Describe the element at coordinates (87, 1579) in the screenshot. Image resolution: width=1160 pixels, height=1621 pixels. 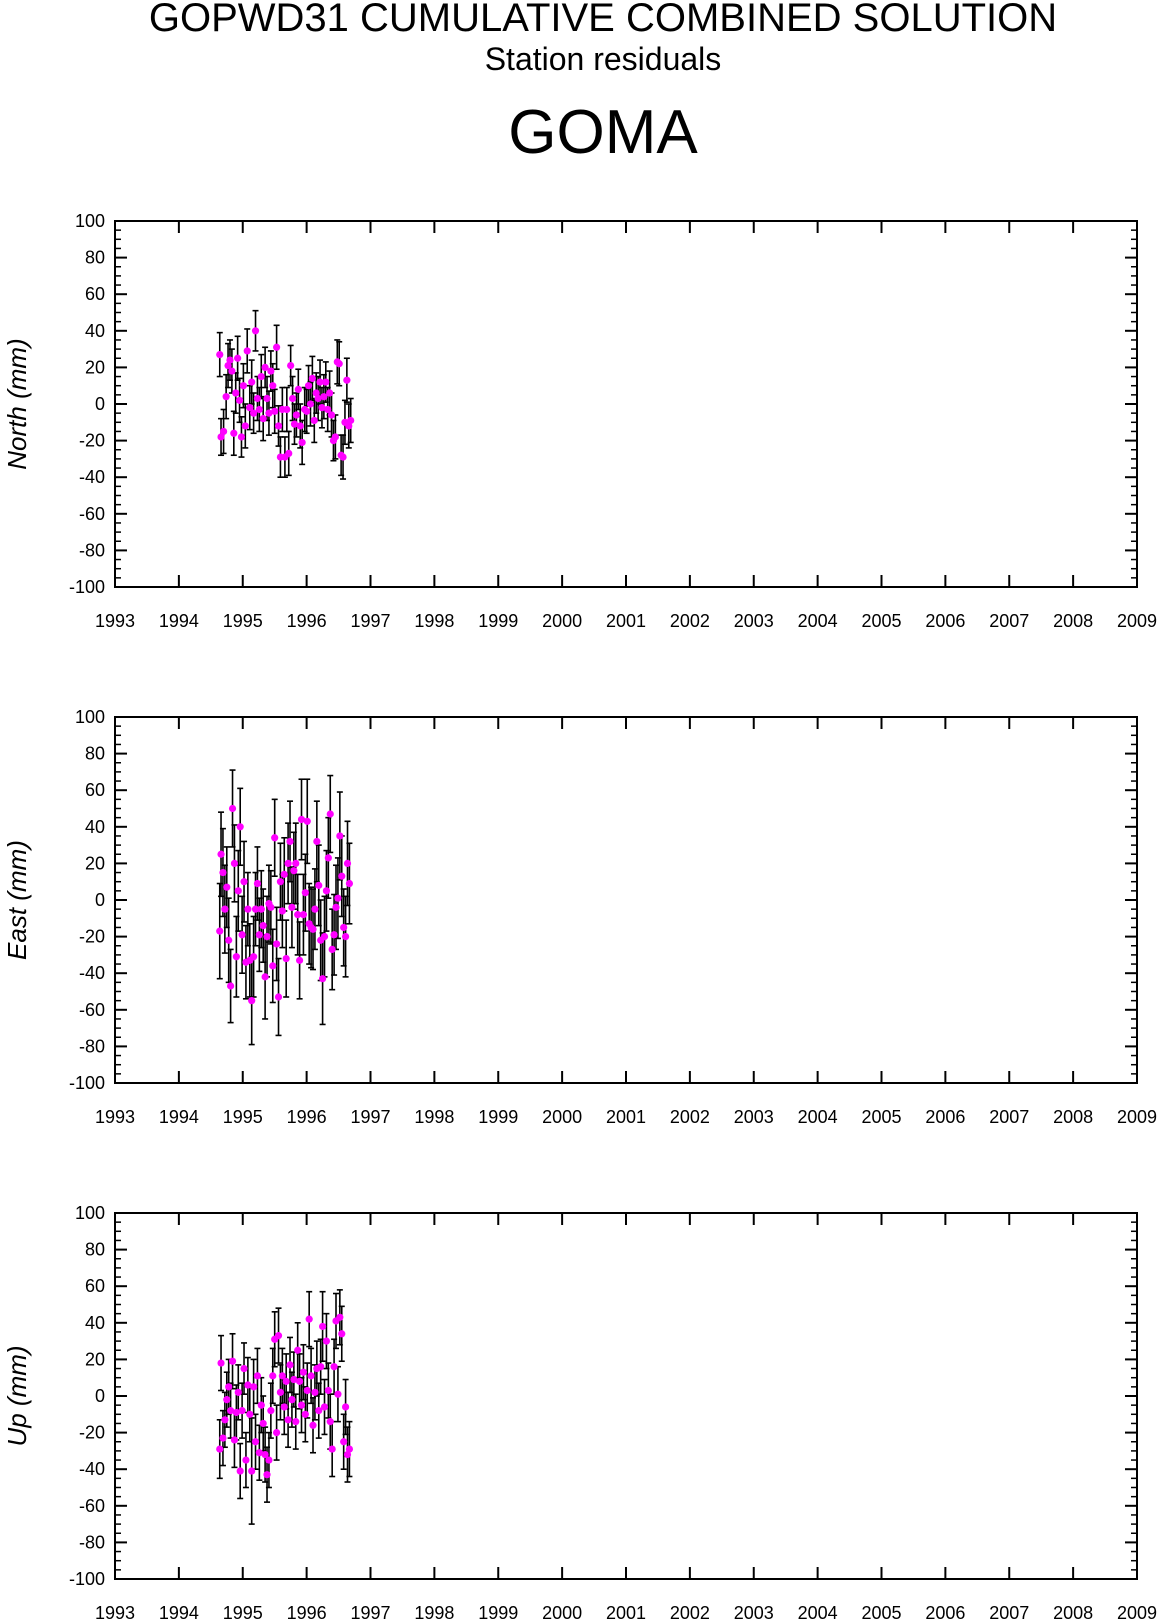
I see `up-y-tick-label: -100` at that location.